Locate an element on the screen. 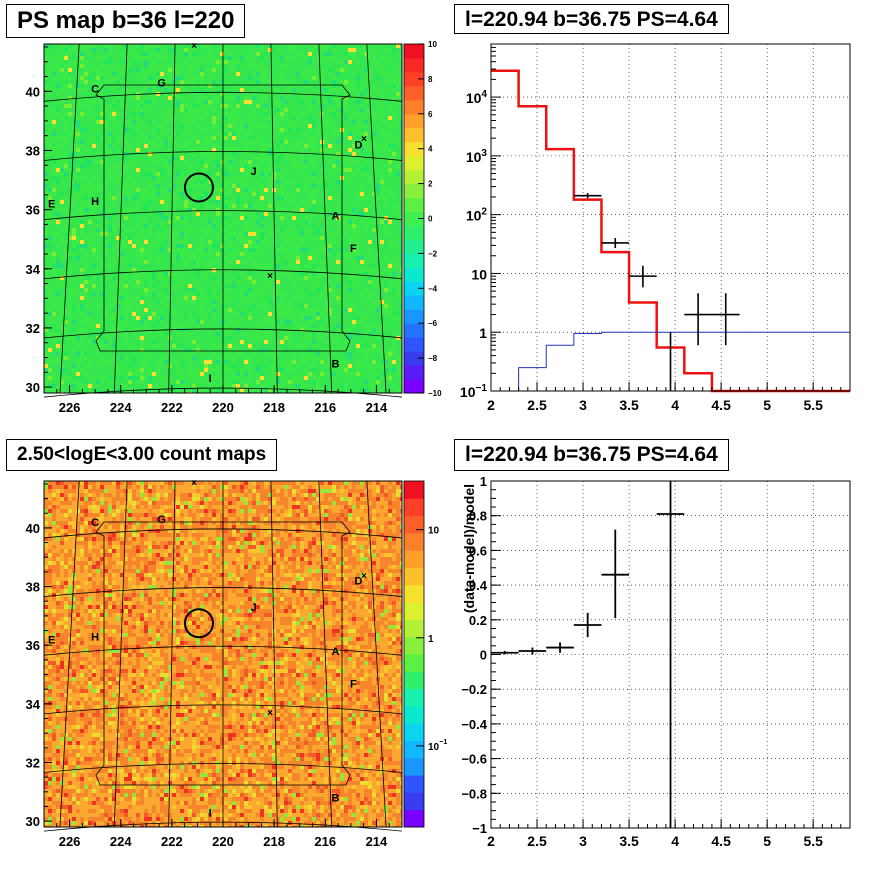 This screenshot has width=896, height=872. y-tick-label: 0.6 is located at coordinates (478, 550).